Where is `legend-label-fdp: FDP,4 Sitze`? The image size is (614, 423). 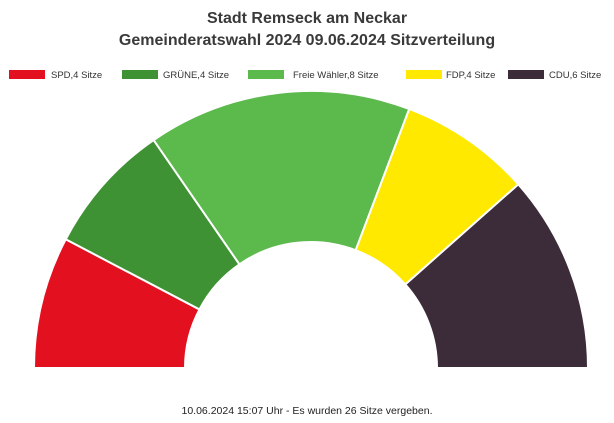 legend-label-fdp: FDP,4 Sitze is located at coordinates (470, 75).